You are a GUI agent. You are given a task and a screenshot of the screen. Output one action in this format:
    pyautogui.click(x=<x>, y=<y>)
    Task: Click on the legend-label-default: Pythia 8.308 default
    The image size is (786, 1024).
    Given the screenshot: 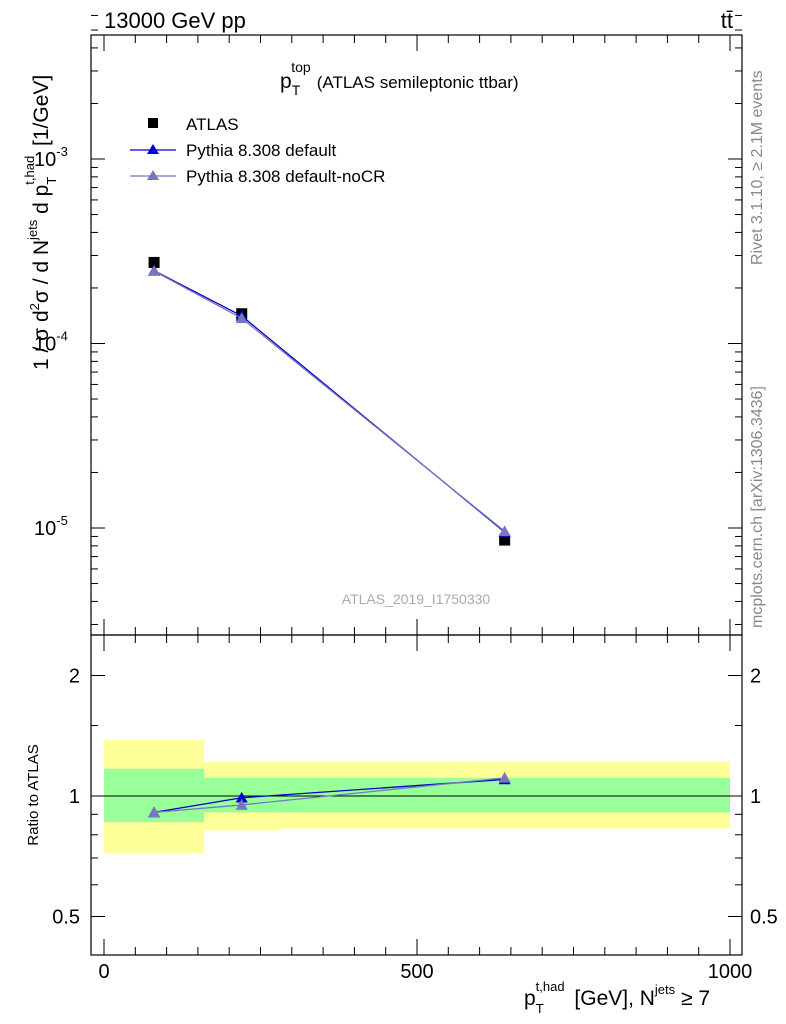 What is the action you would take?
    pyautogui.click(x=261, y=150)
    